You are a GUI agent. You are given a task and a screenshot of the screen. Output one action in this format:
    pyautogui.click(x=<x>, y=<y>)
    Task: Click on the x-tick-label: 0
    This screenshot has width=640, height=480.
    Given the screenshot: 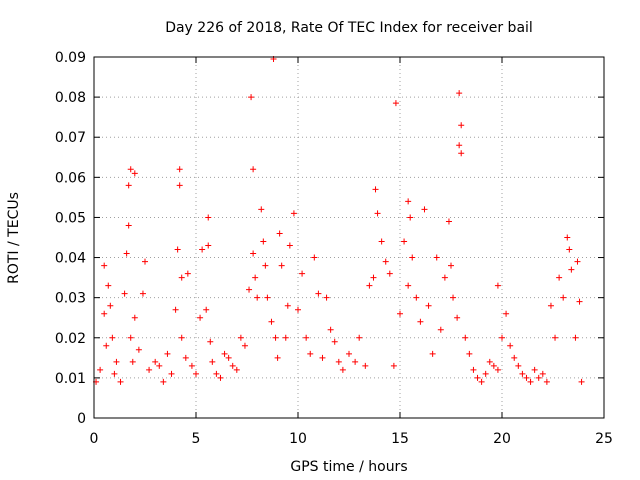 What is the action you would take?
    pyautogui.click(x=94, y=439)
    